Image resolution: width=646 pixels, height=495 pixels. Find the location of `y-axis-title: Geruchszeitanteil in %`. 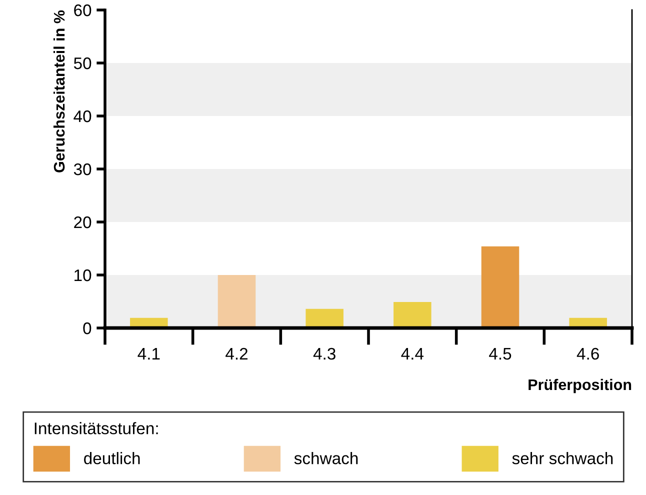

y-axis-title: Geruchszeitanteil in % is located at coordinates (59, 91).